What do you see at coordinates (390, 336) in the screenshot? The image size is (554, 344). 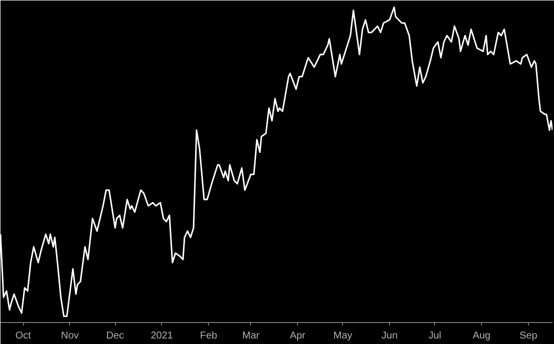 I see `x-tick-label: Jun` at bounding box center [390, 336].